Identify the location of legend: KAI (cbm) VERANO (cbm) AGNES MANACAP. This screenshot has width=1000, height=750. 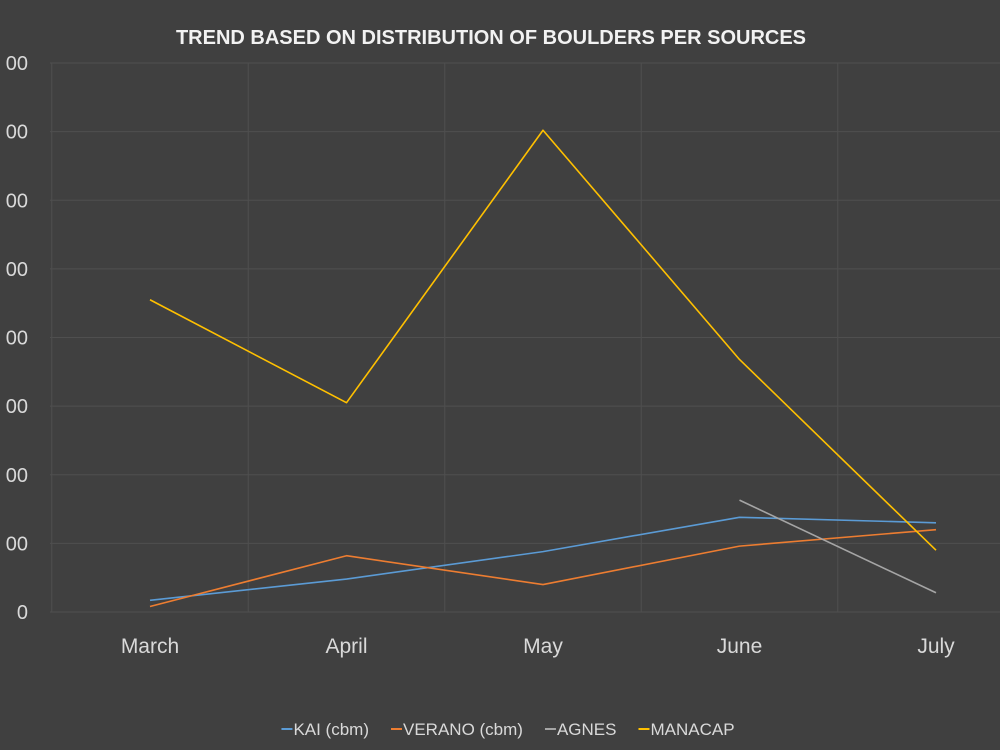
(508, 729).